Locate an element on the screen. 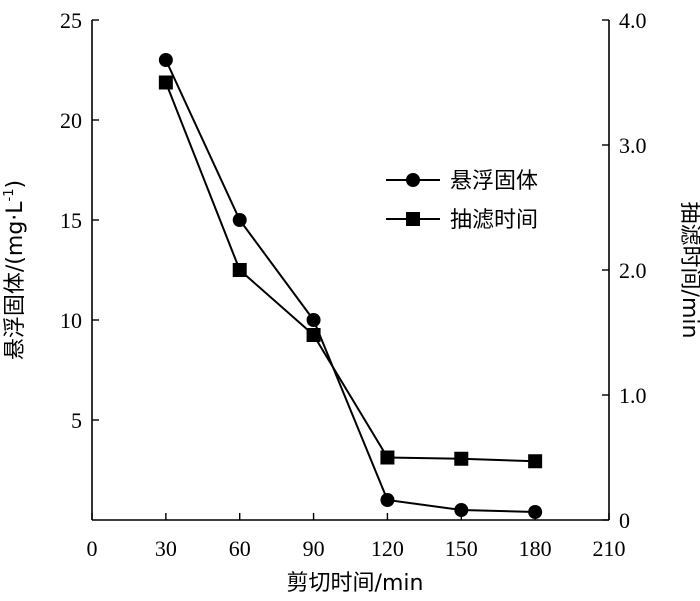  legend-marker-square is located at coordinates (413, 219).